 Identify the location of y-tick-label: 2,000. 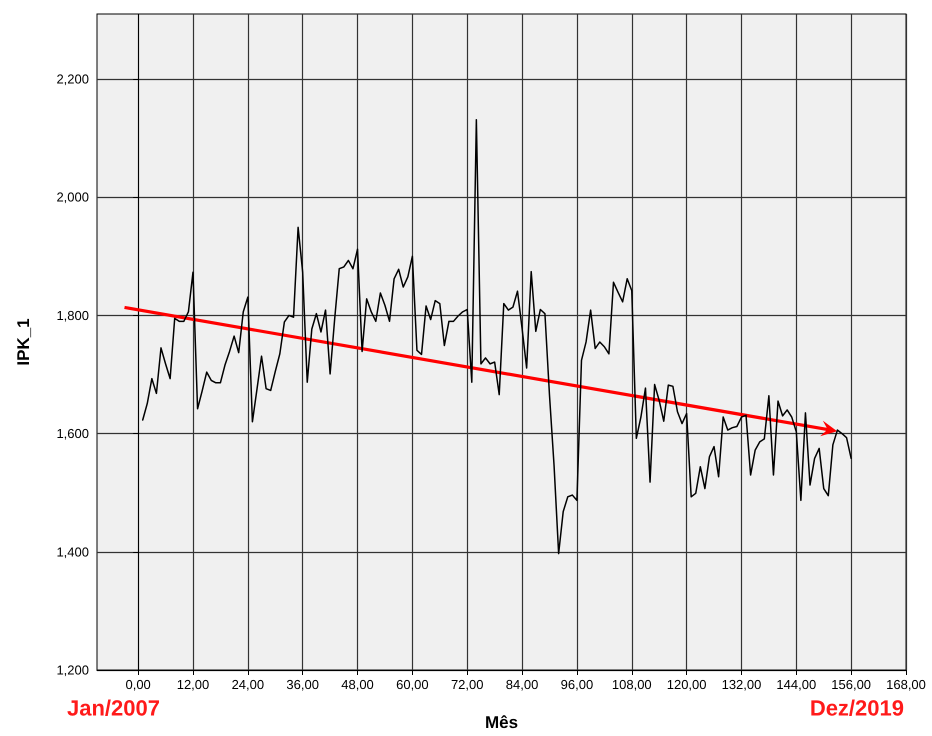
(72, 197).